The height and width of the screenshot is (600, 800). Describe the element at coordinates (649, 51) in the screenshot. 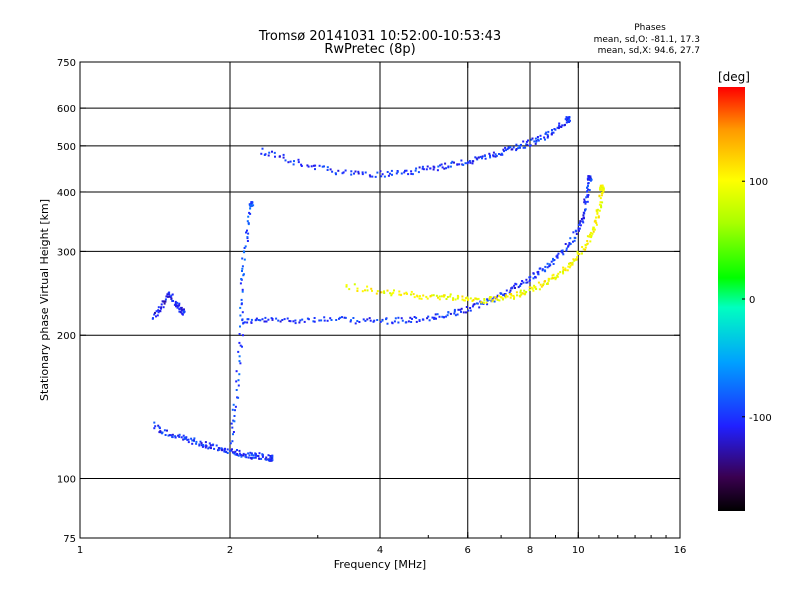

I see `phases-x-line: mean, sd,X: 94.6, 27.7` at that location.